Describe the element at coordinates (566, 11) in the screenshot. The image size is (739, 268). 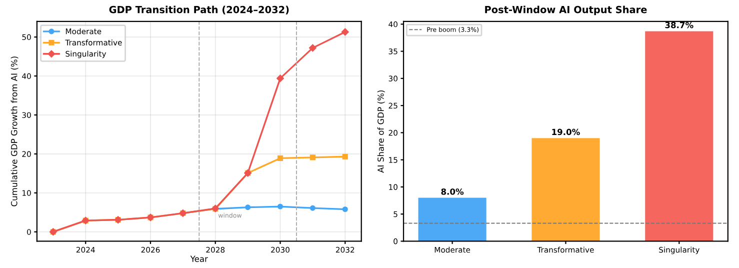
I see `chart-title: Post-Window AI Output Share` at that location.